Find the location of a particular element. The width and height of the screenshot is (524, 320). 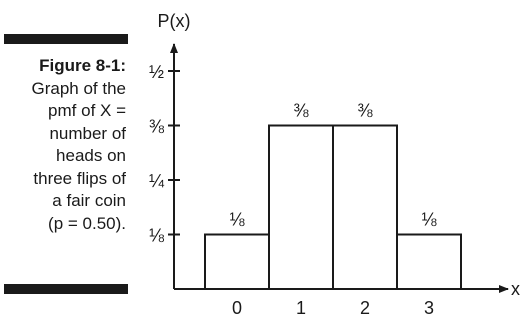

caption-line: number of is located at coordinates (87, 133).